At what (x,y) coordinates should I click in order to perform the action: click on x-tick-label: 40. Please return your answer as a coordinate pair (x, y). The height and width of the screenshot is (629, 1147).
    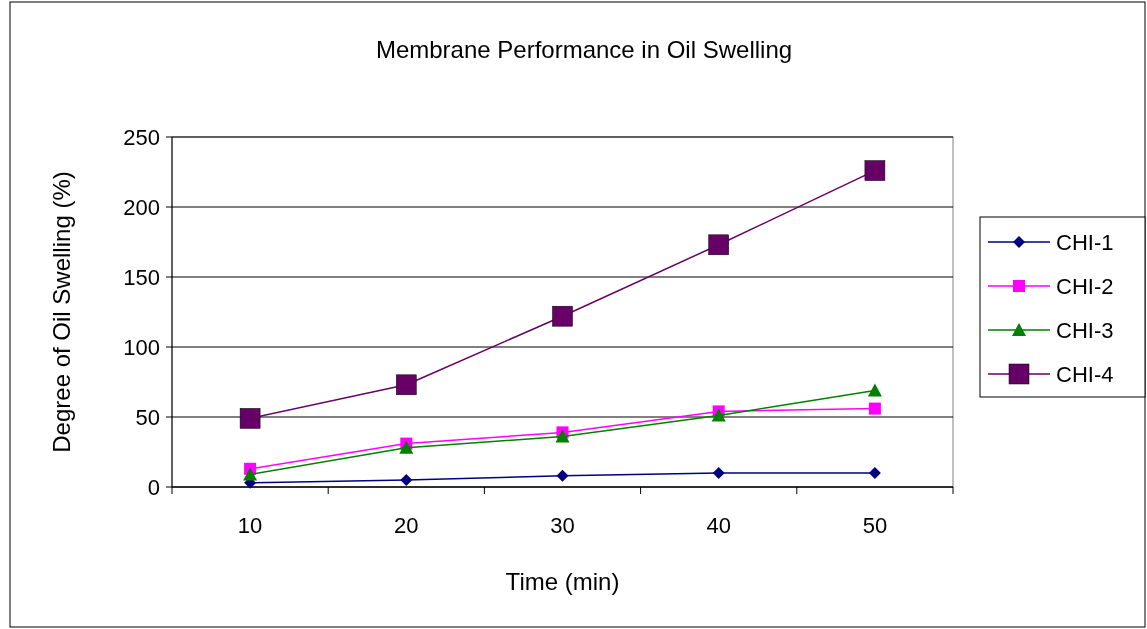
    Looking at the image, I should click on (718, 525).